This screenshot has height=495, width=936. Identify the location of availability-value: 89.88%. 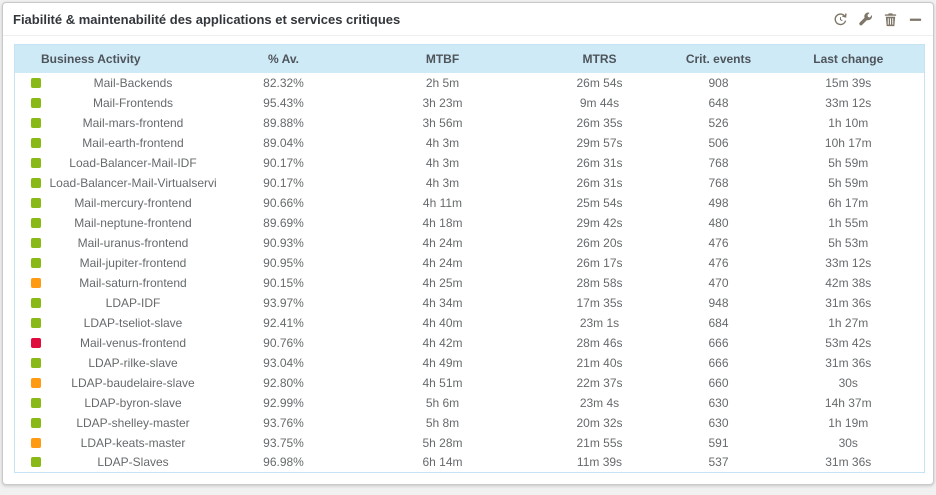
(283, 122).